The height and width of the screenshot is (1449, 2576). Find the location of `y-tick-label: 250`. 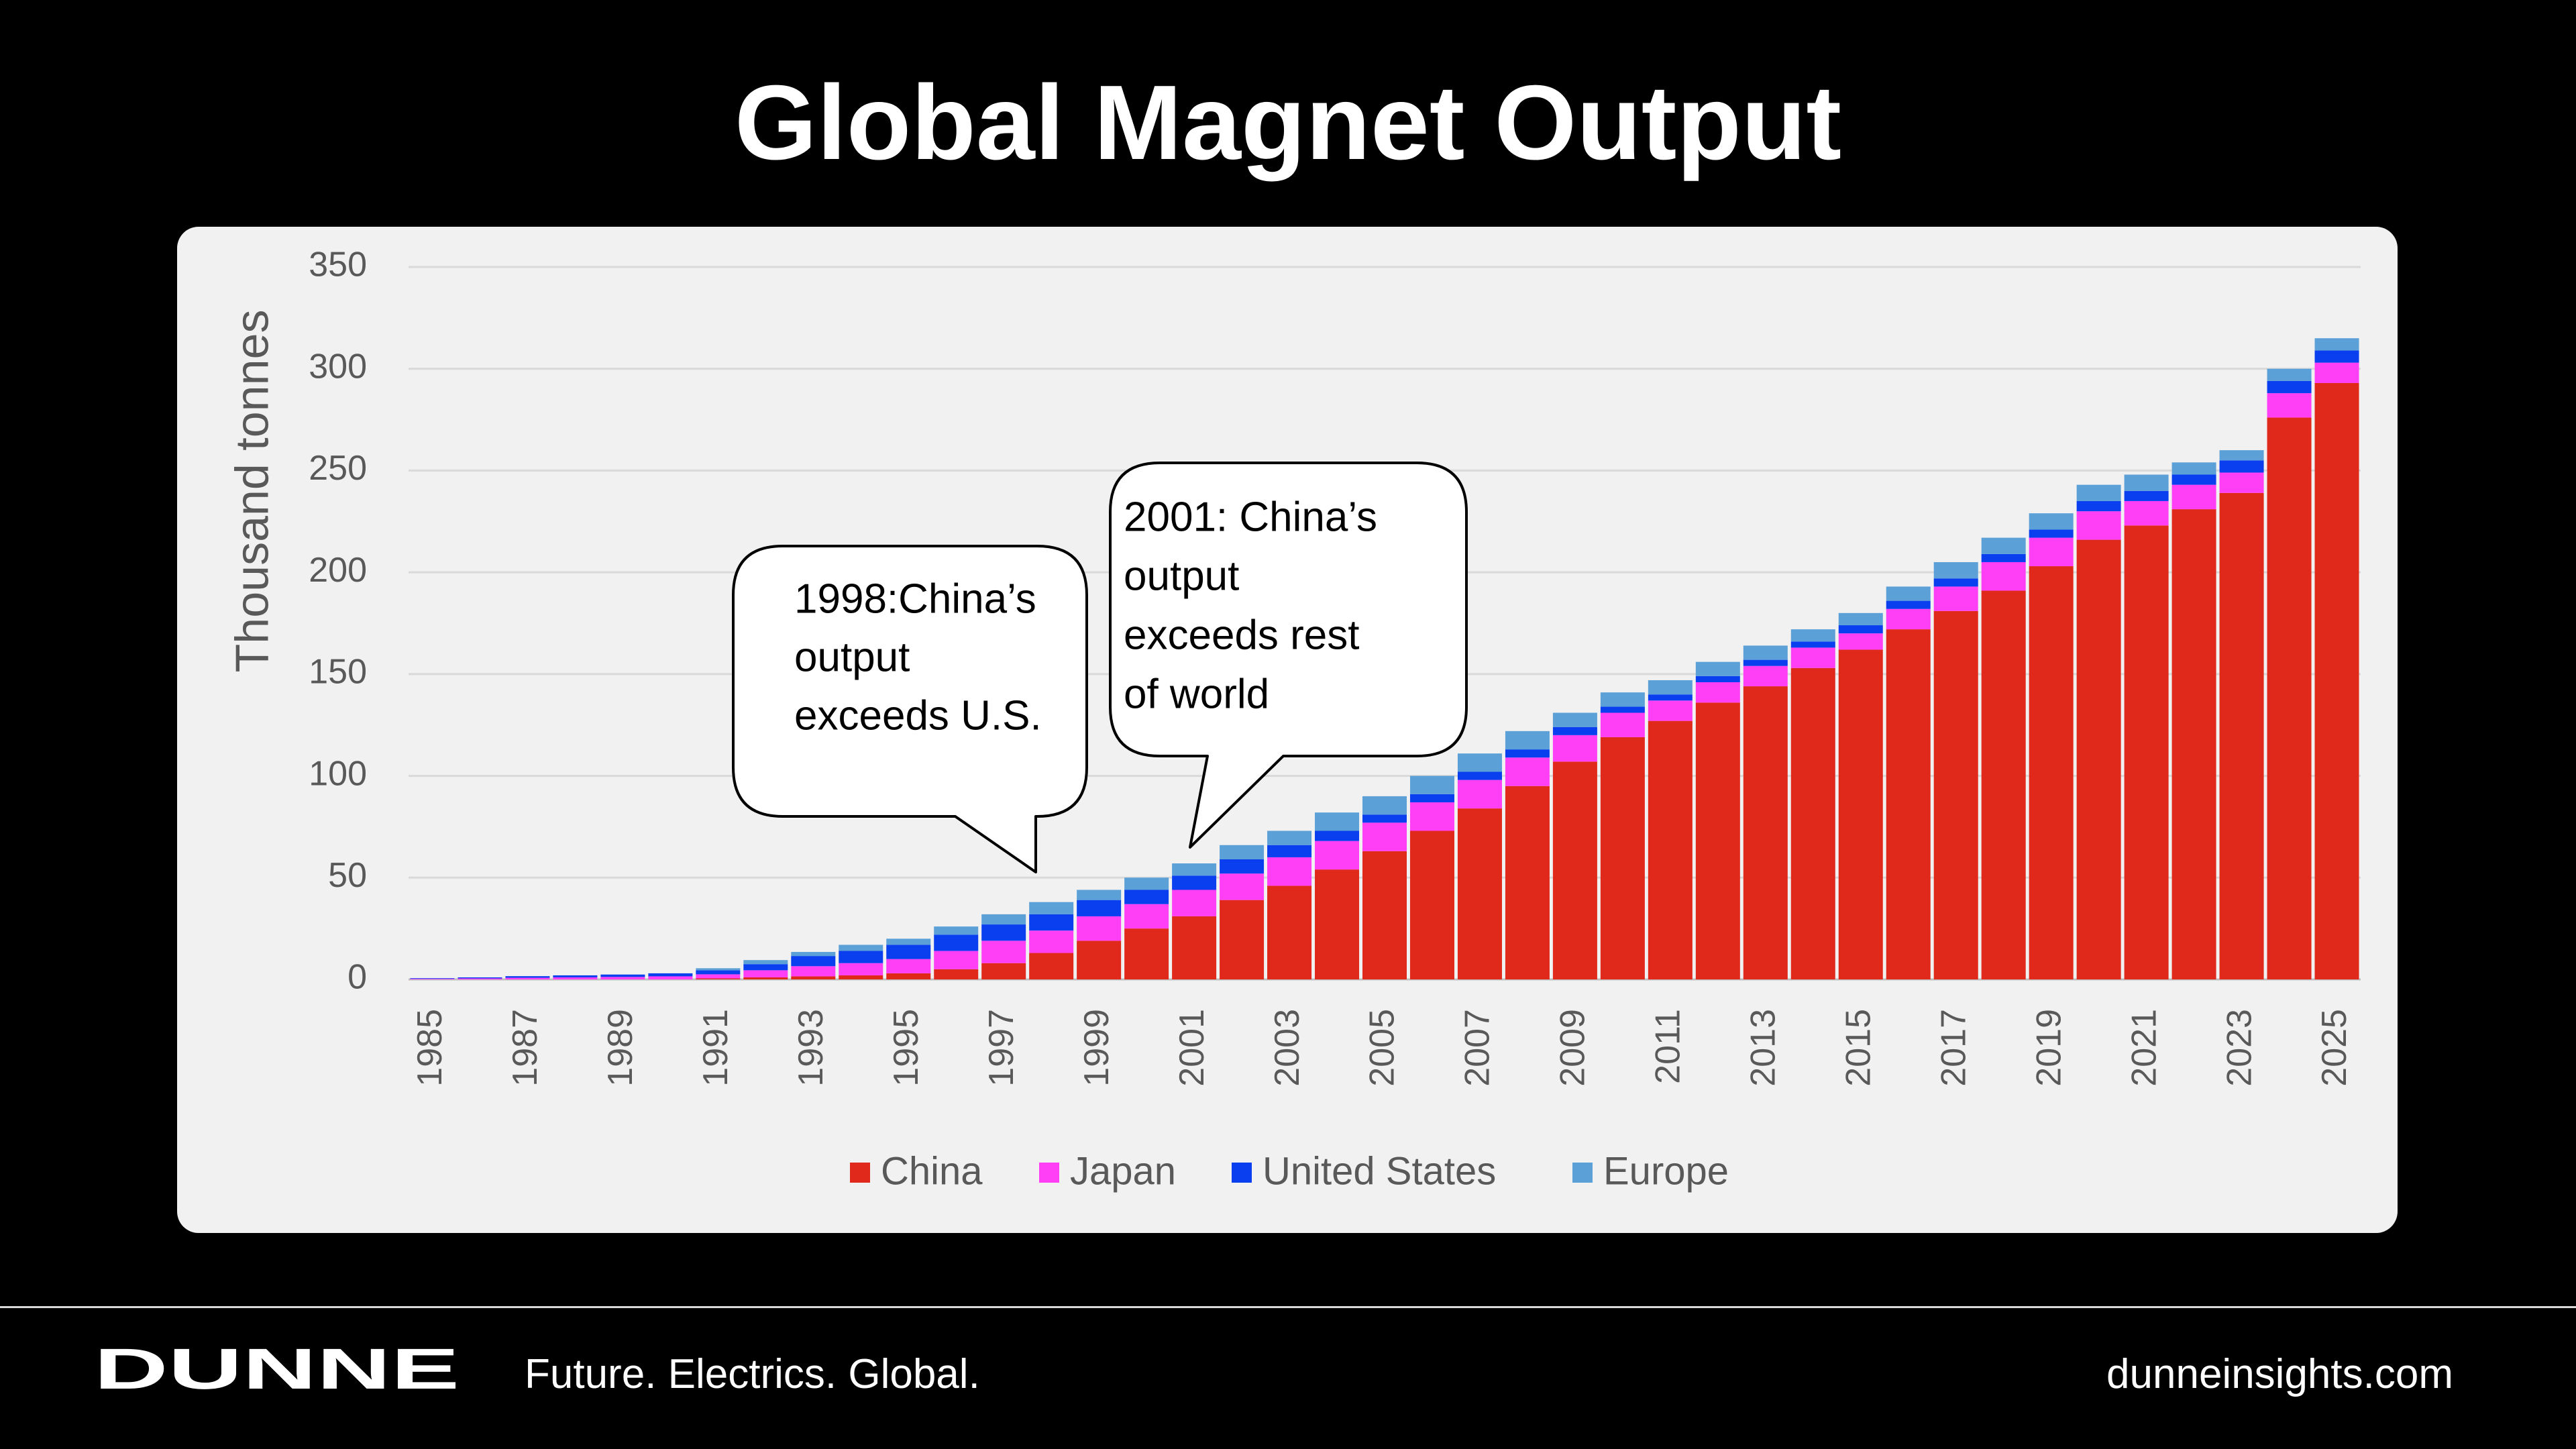

y-tick-label: 250 is located at coordinates (338, 468).